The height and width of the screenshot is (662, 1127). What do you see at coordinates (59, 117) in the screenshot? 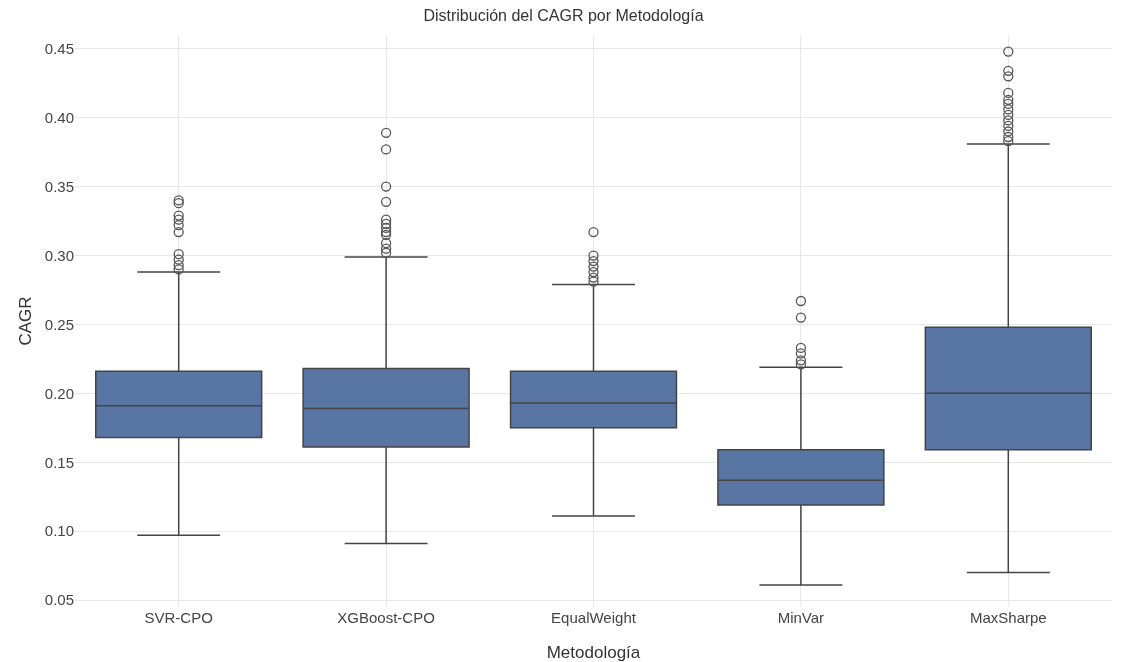
I see `y-tick-label: 0.40` at bounding box center [59, 117].